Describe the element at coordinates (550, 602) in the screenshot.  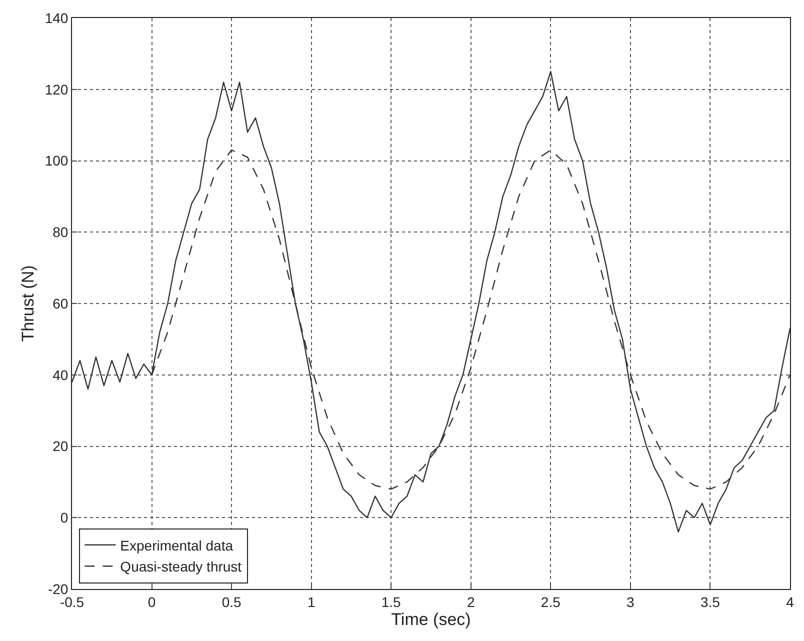
I see `x-tick-label: 2.5` at that location.